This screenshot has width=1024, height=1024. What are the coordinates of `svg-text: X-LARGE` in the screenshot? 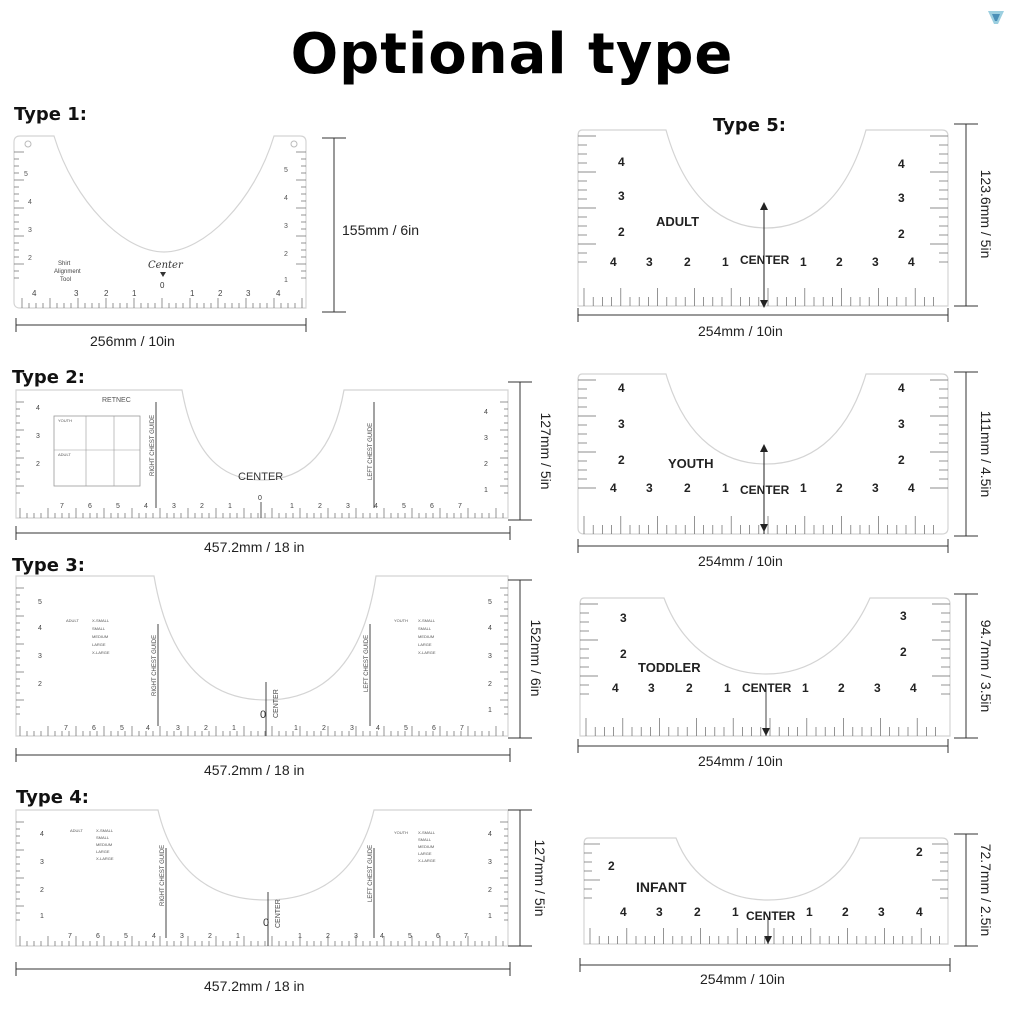 It's located at (105, 858).